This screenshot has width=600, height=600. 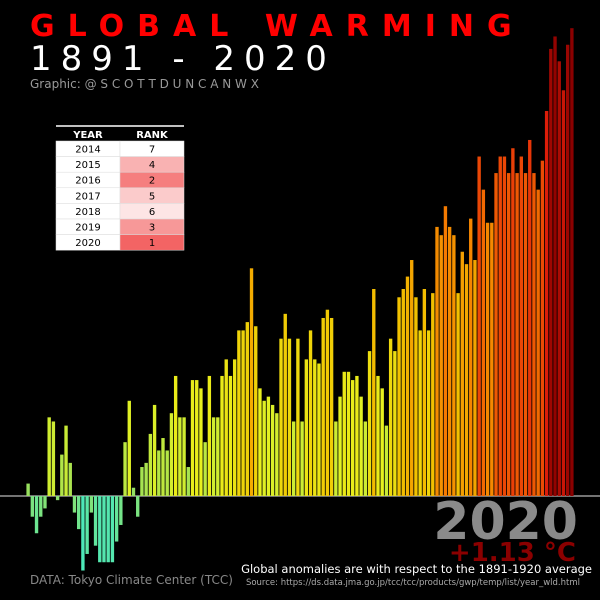 I want to click on table-rank: 3, so click(x=152, y=228).